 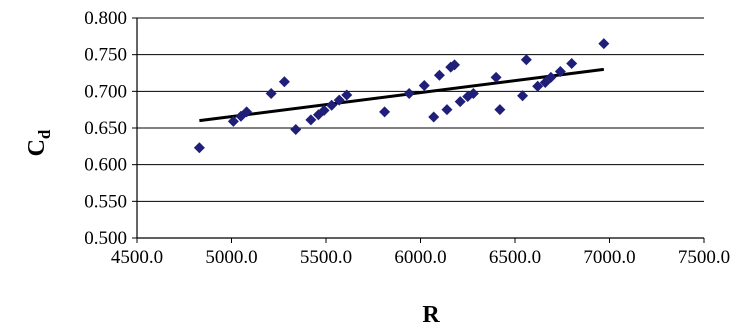 What do you see at coordinates (105, 91) in the screenshot?
I see `y-tick-label-4: 0.700` at bounding box center [105, 91].